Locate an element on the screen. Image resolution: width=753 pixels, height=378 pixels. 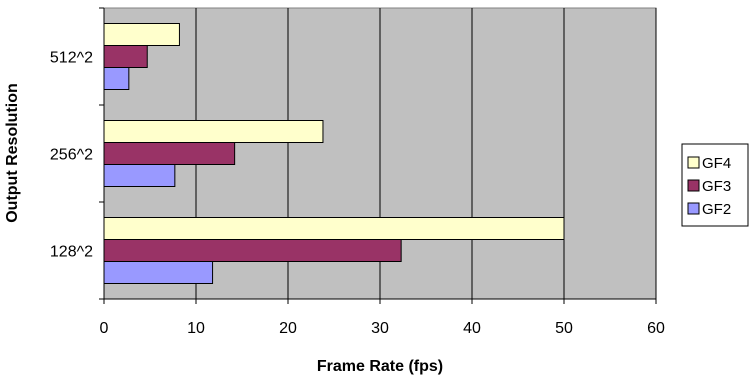
x-axis-title: Frame Rate (fps) is located at coordinates (380, 366).